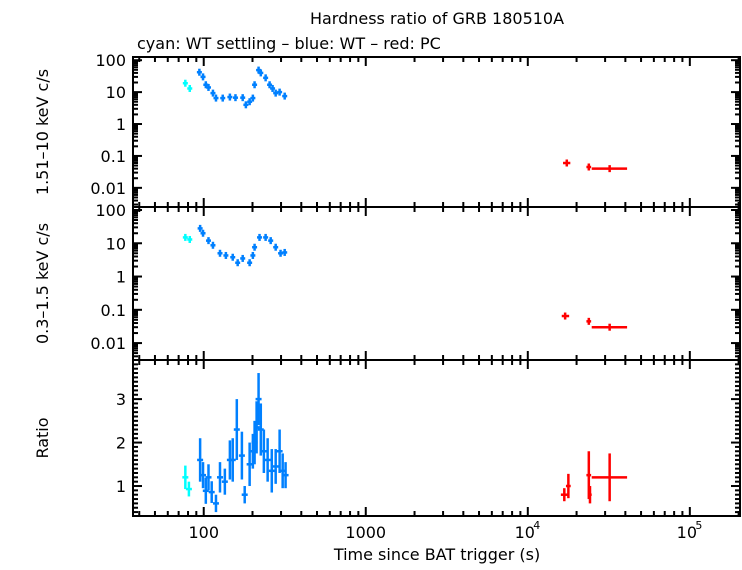 The height and width of the screenshot is (570, 742). I want to click on y-axis-label: 0.3–1.5 keV c/s, so click(42, 283).